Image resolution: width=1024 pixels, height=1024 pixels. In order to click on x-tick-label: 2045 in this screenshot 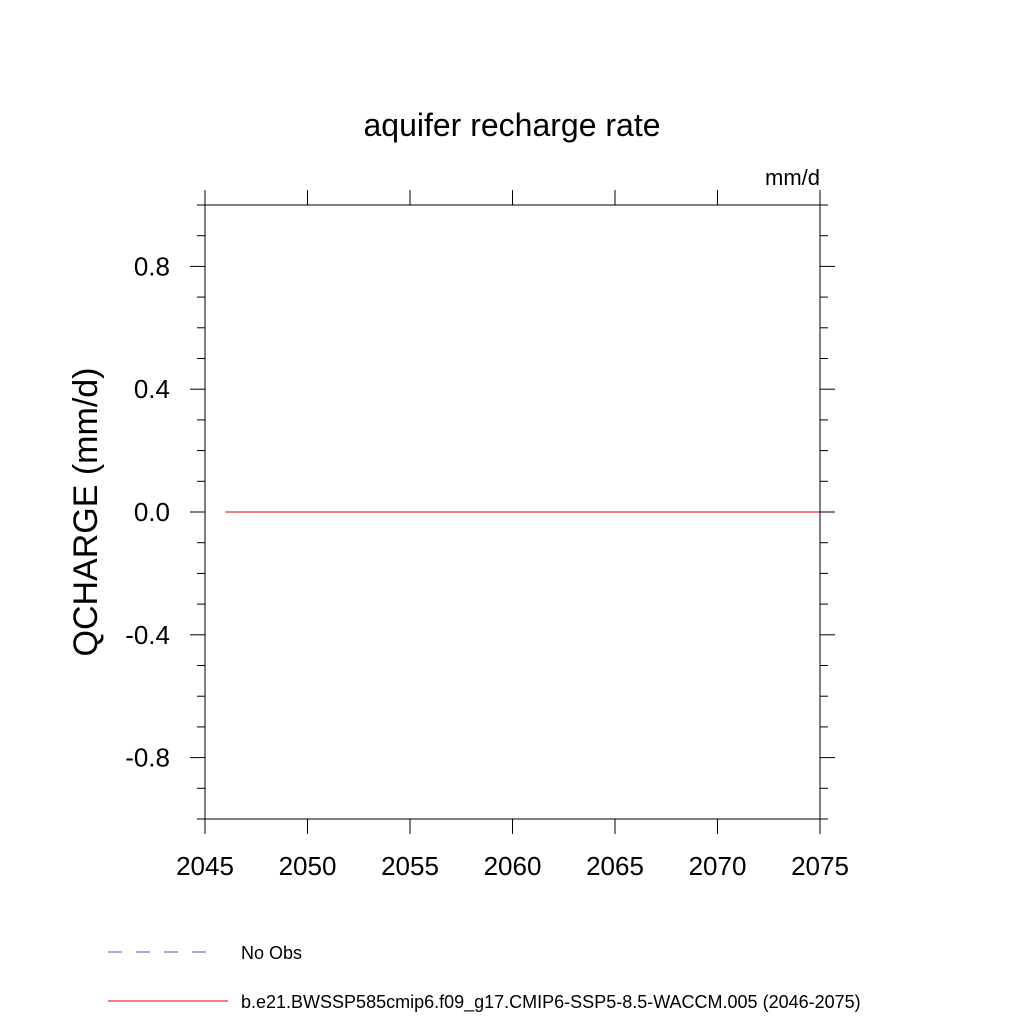, I will do `click(205, 866)`.